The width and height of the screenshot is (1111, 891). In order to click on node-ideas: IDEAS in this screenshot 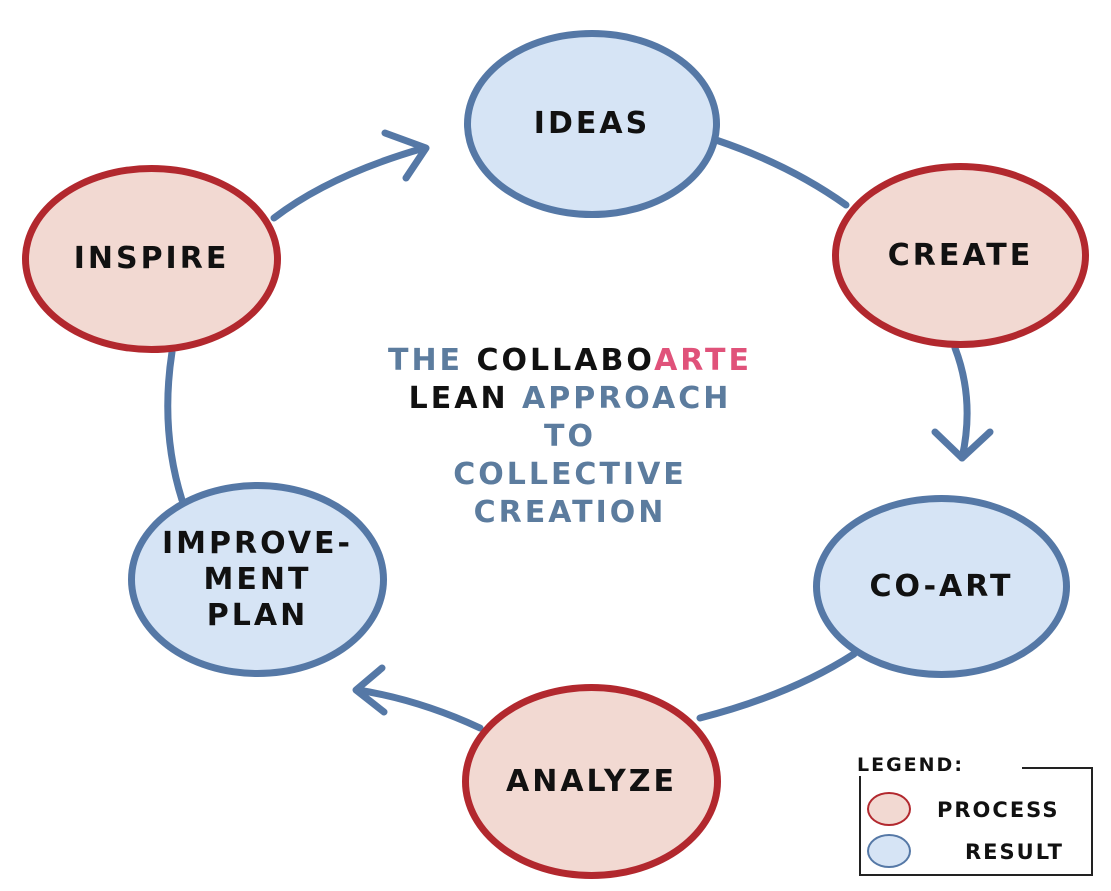, I will do `click(592, 124)`.